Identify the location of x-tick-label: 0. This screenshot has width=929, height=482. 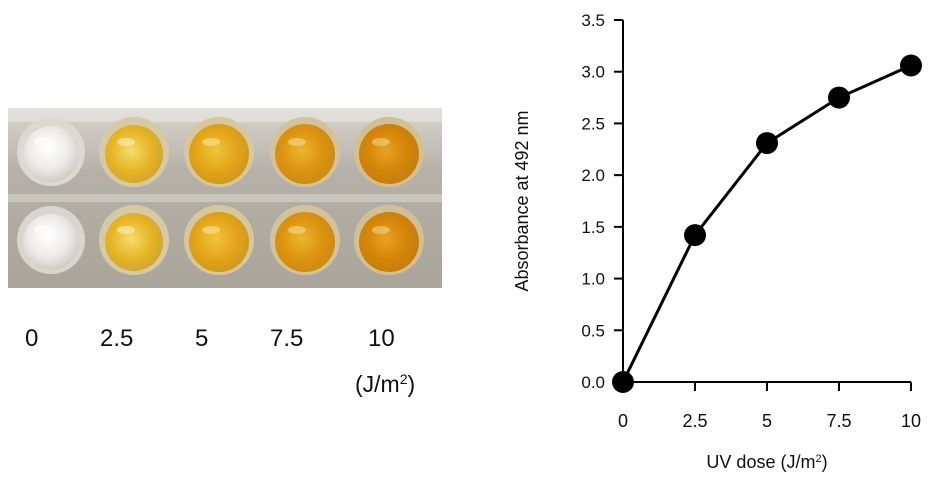
(623, 421).